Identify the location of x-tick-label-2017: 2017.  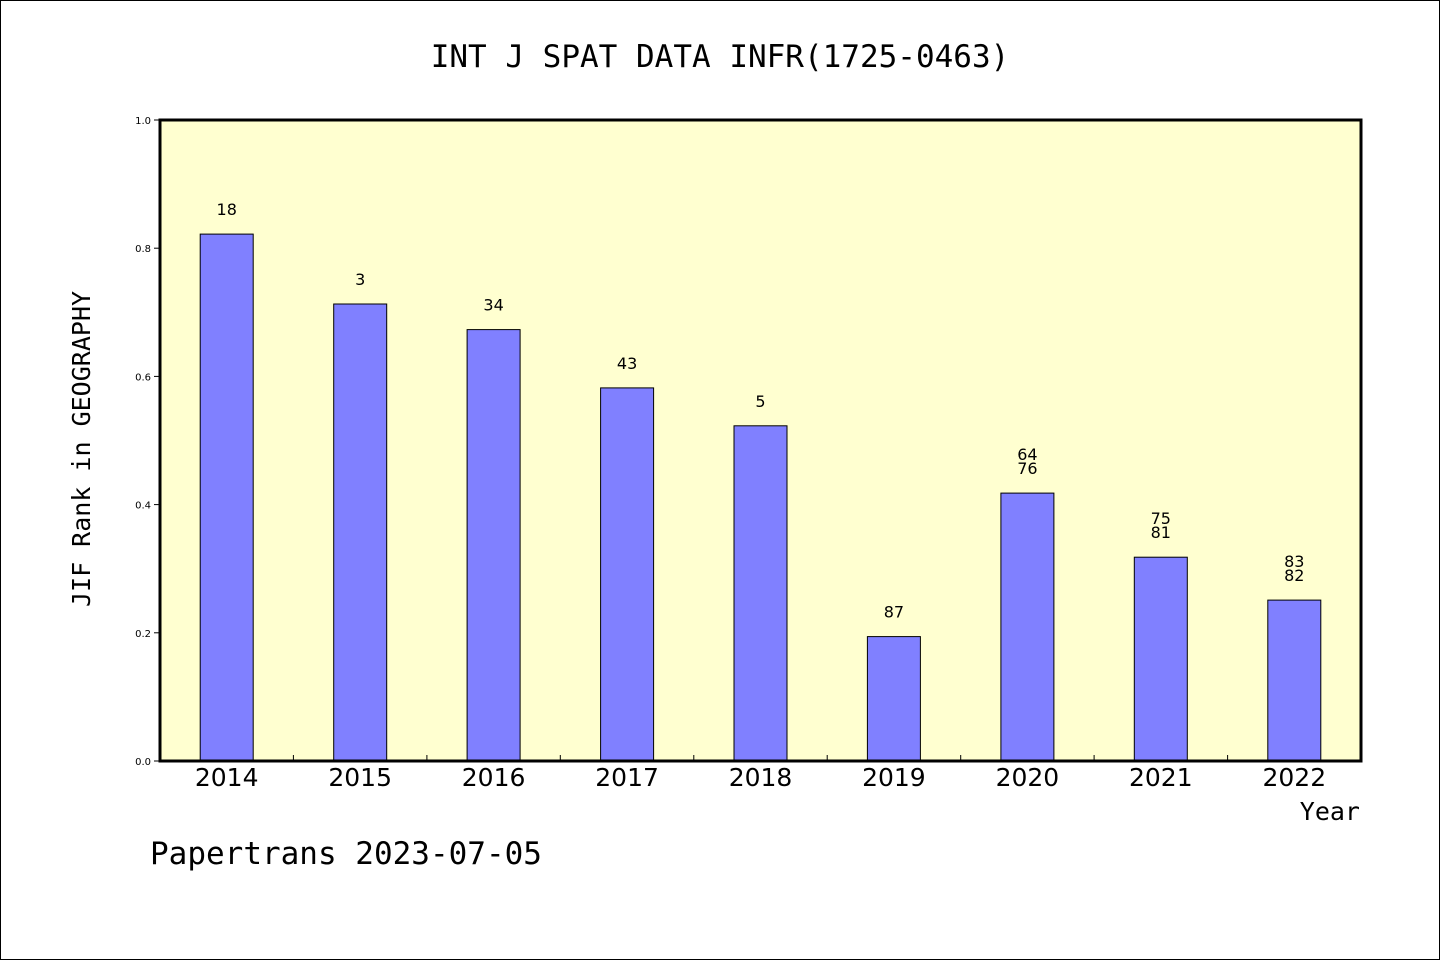
(627, 777).